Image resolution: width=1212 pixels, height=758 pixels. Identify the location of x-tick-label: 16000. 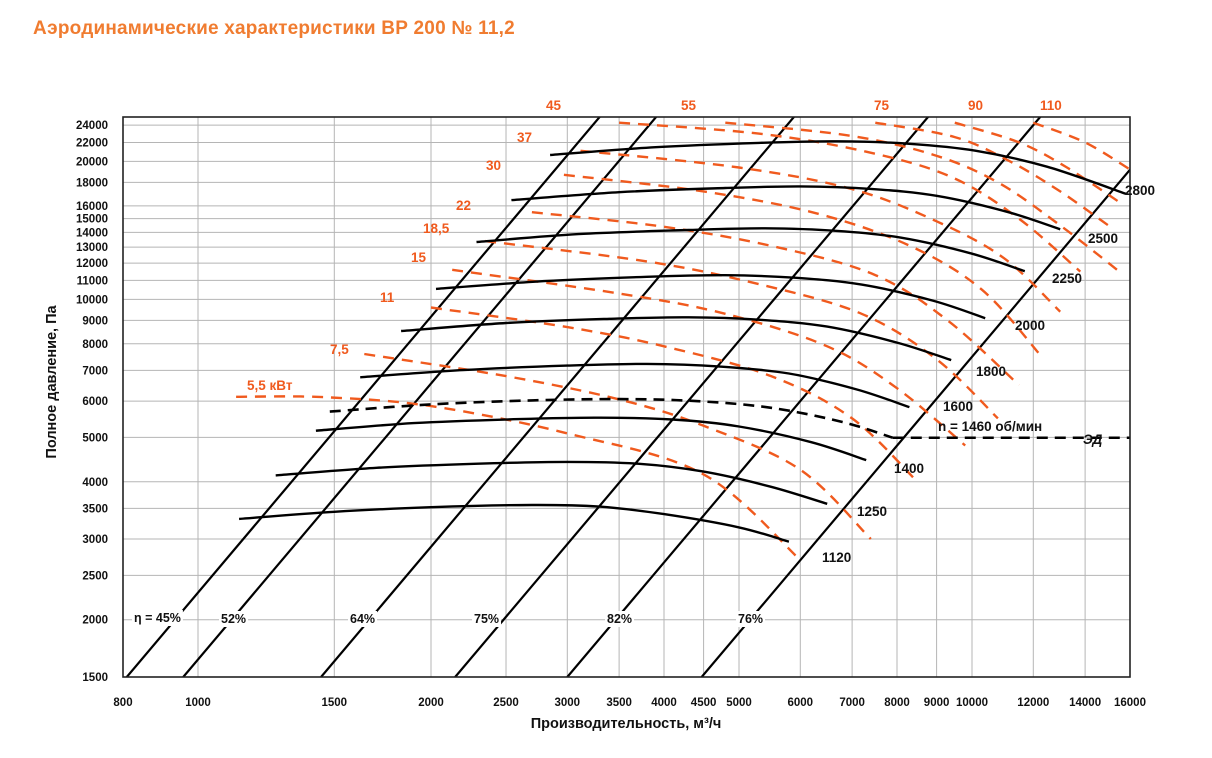
(1130, 703).